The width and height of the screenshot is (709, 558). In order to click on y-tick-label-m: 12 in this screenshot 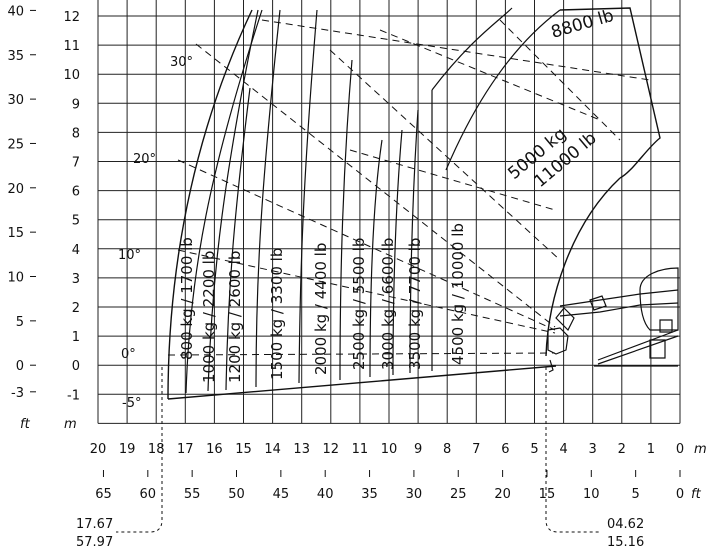, I will do `click(71, 17)`.